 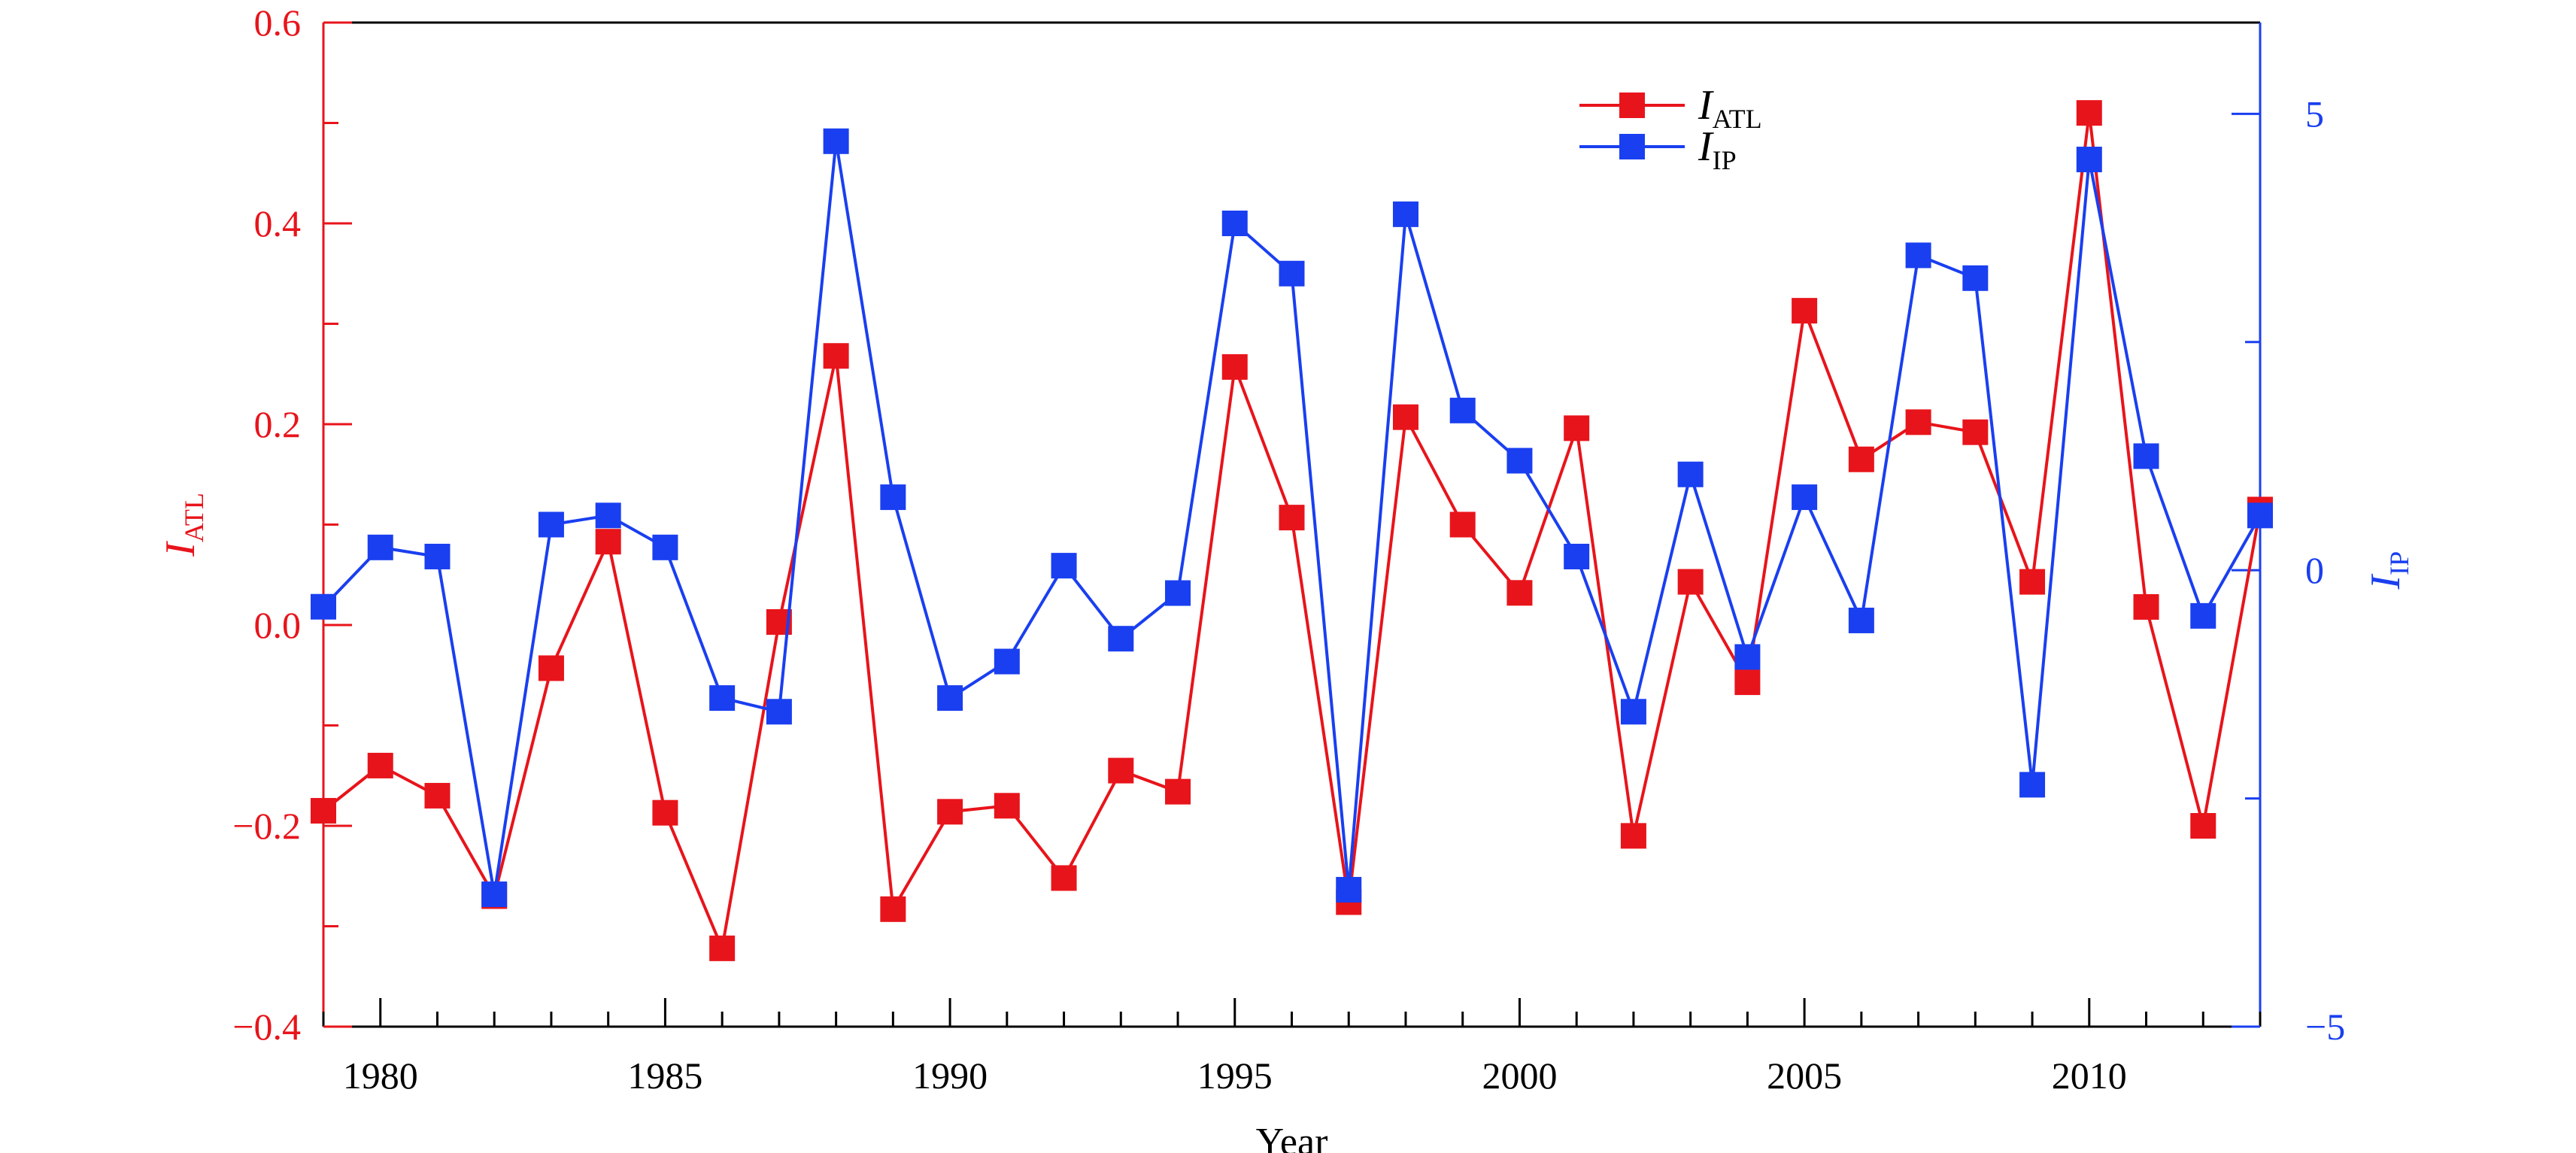 I want to click on right-y-tick-label: −5, so click(x=2325, y=1027).